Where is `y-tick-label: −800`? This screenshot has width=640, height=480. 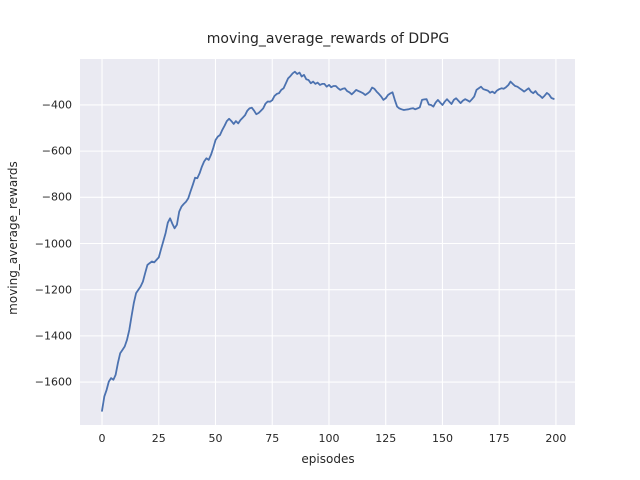 y-tick-label: −800 is located at coordinates (56, 197).